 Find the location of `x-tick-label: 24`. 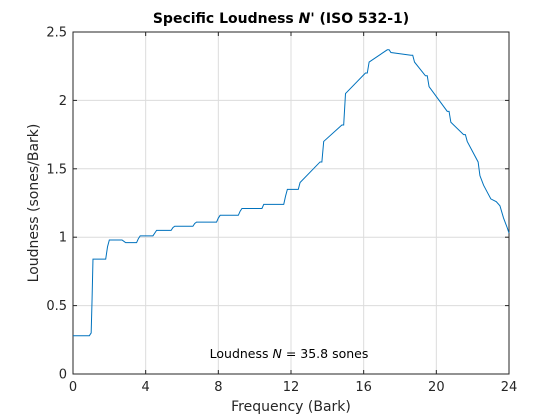

x-tick-label: 24 is located at coordinates (509, 387).